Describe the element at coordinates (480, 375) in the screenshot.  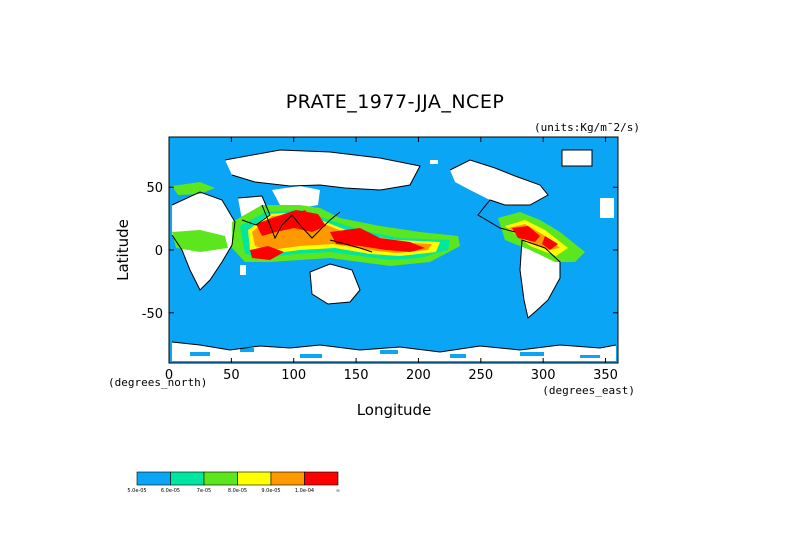
I see `x-tick-label: 250` at that location.